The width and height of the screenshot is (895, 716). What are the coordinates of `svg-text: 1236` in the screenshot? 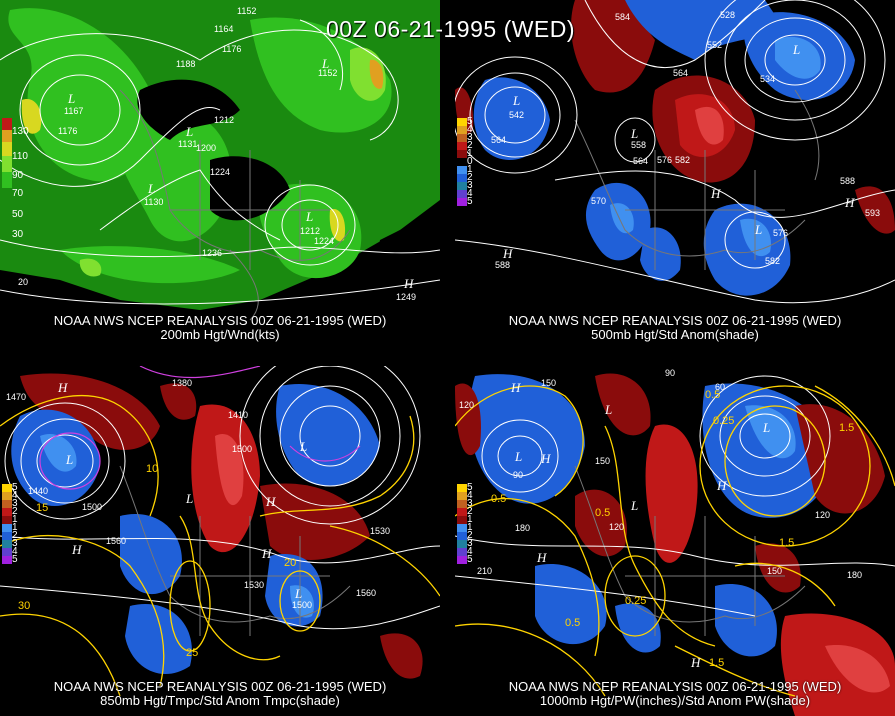 It's located at (212, 253).